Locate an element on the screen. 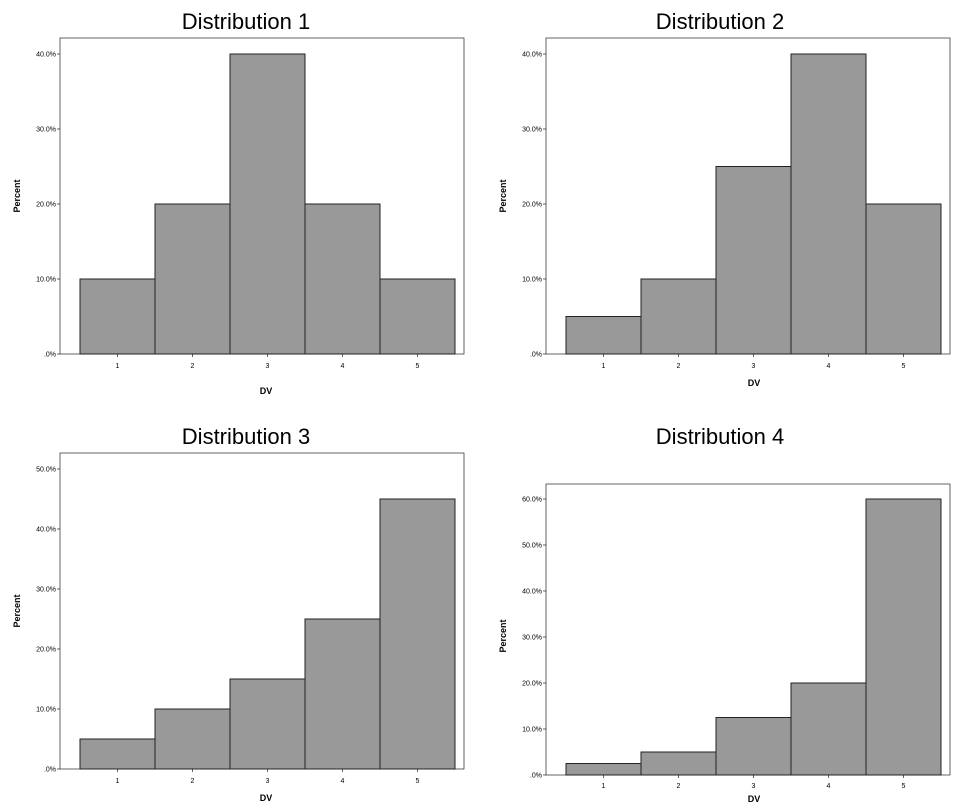  chart-title: Distribution 4 is located at coordinates (720, 436).